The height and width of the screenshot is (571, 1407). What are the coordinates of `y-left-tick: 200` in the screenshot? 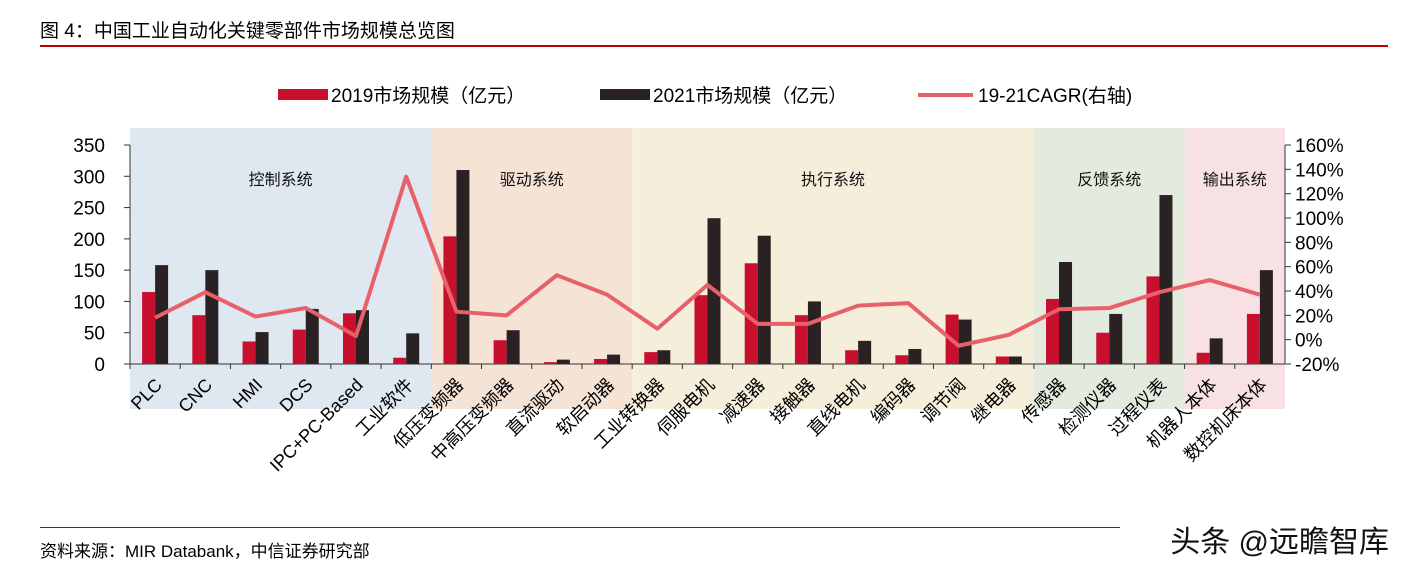 It's located at (89, 240).